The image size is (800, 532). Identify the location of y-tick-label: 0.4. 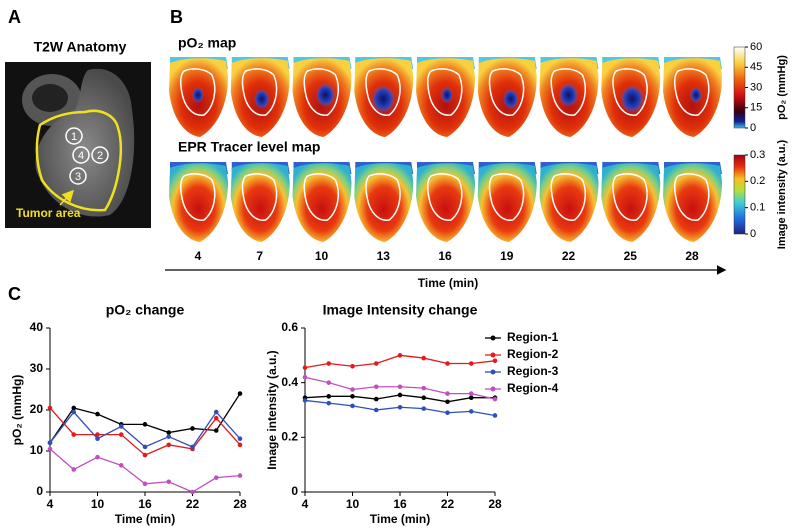
(289, 382).